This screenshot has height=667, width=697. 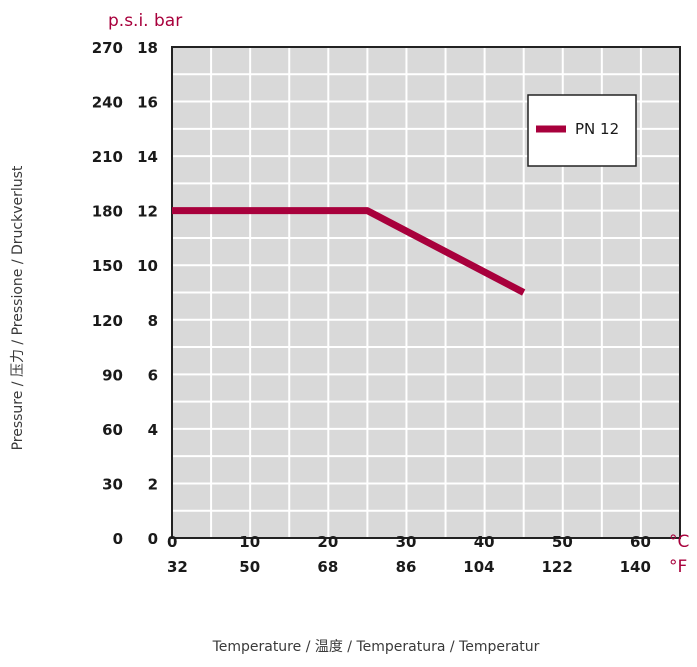 What do you see at coordinates (484, 542) in the screenshot?
I see `x-tick-celsius: 40` at bounding box center [484, 542].